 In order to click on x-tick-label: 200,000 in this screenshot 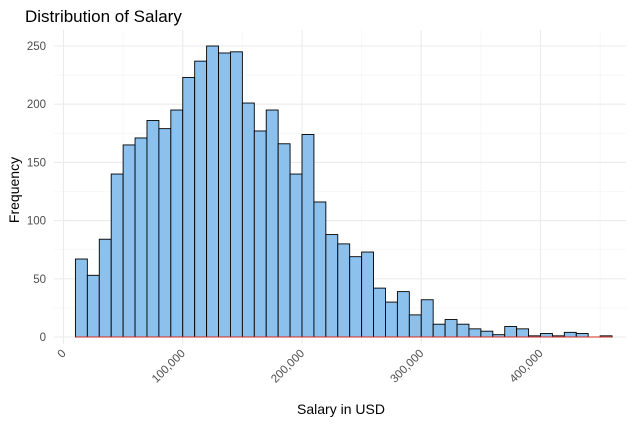, I will do `click(288, 367)`.